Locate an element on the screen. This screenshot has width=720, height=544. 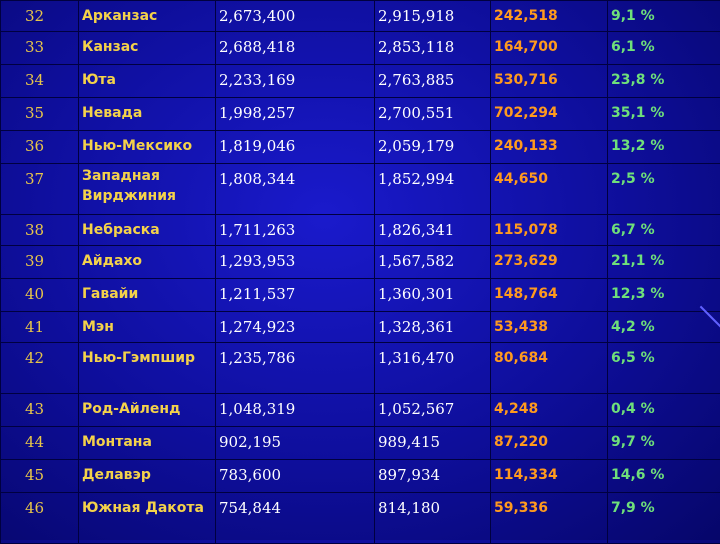
change-cell: 59,336 is located at coordinates (549, 518).